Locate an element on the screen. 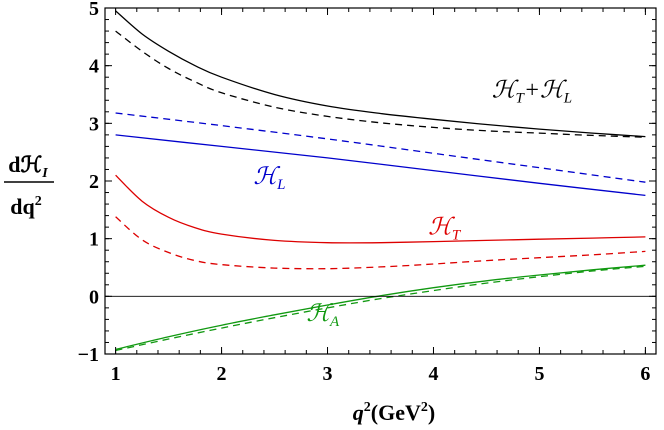 Image resolution: width=664 pixels, height=430 pixels. y-axis-title: dℋI dq2 is located at coordinates (29, 185).